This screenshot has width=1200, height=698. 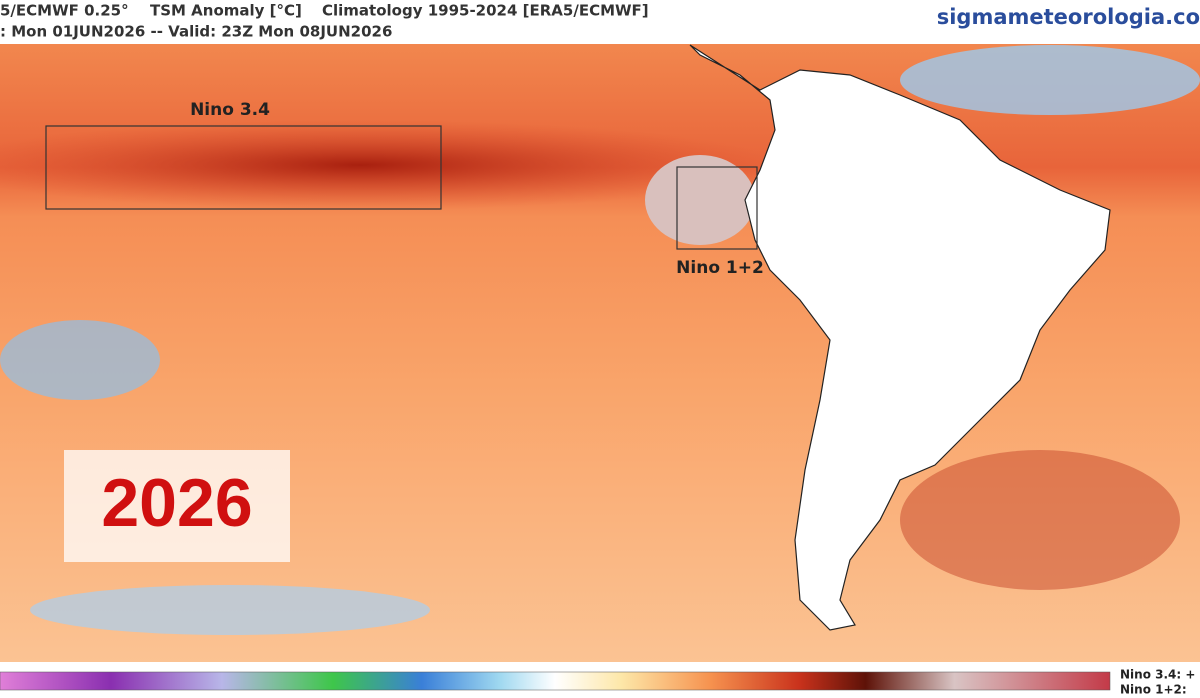 I want to click on nino12-value: Nino 1+2:, so click(x=1153, y=690).